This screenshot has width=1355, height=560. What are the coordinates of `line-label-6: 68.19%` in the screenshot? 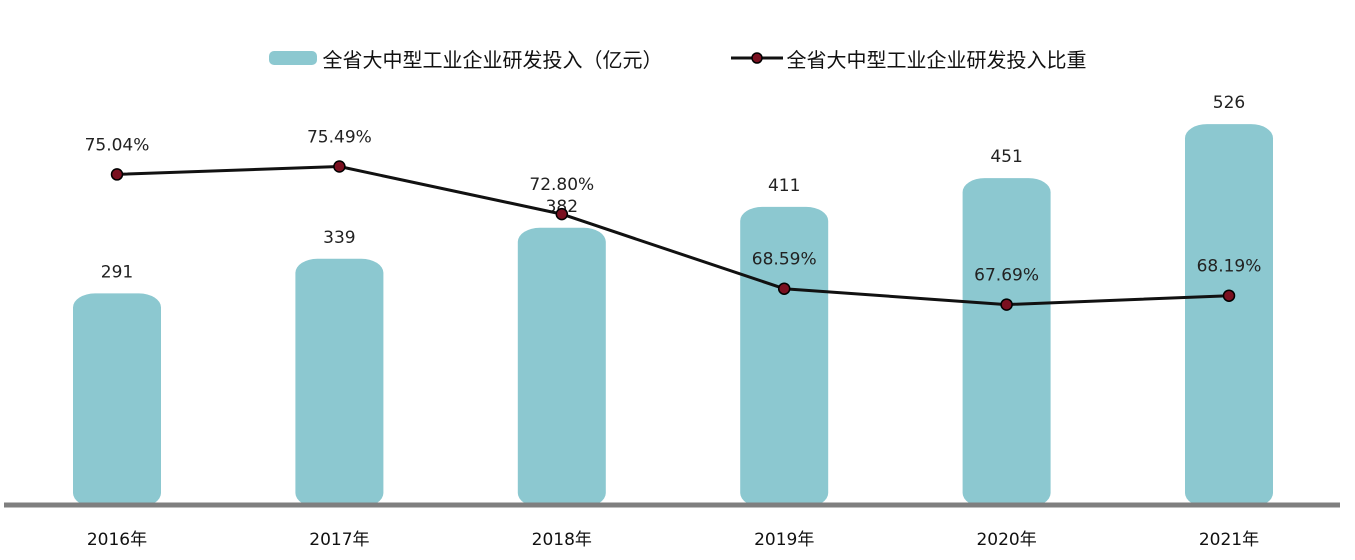 It's located at (1229, 267).